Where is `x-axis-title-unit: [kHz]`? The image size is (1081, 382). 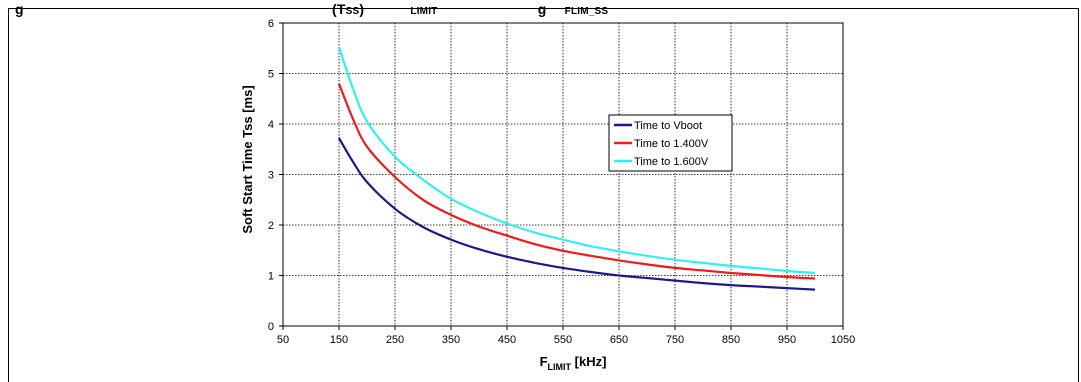
x-axis-title-unit: [kHz] is located at coordinates (588, 361).